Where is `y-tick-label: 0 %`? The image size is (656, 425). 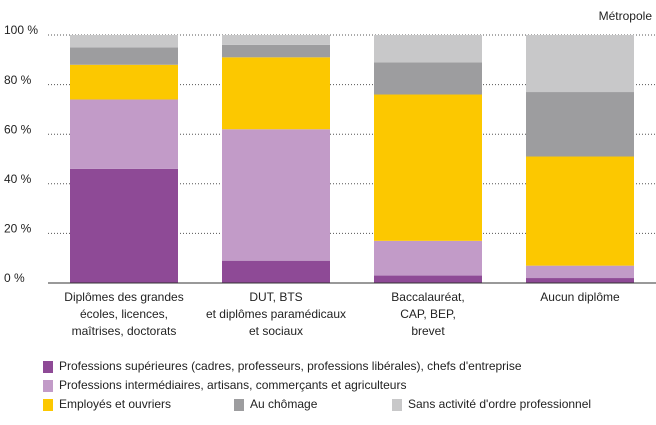 y-tick-label: 0 % is located at coordinates (14, 278).